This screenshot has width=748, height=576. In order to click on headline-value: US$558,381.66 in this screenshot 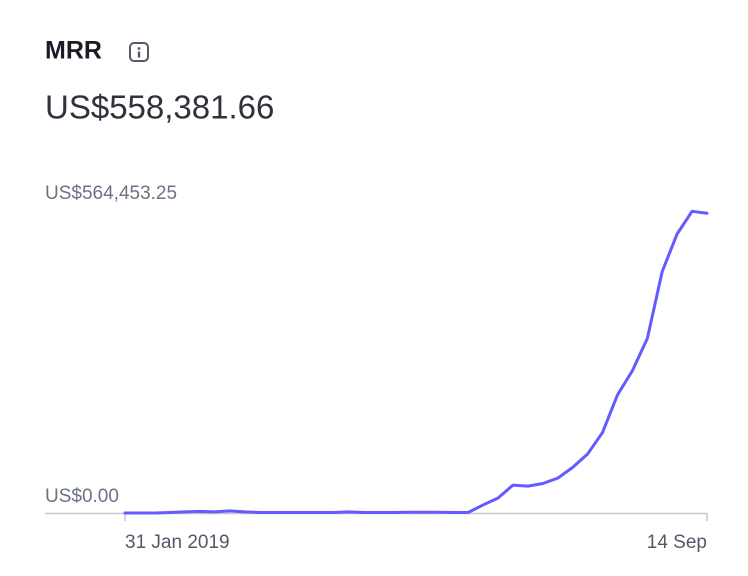, I will do `click(159, 107)`.